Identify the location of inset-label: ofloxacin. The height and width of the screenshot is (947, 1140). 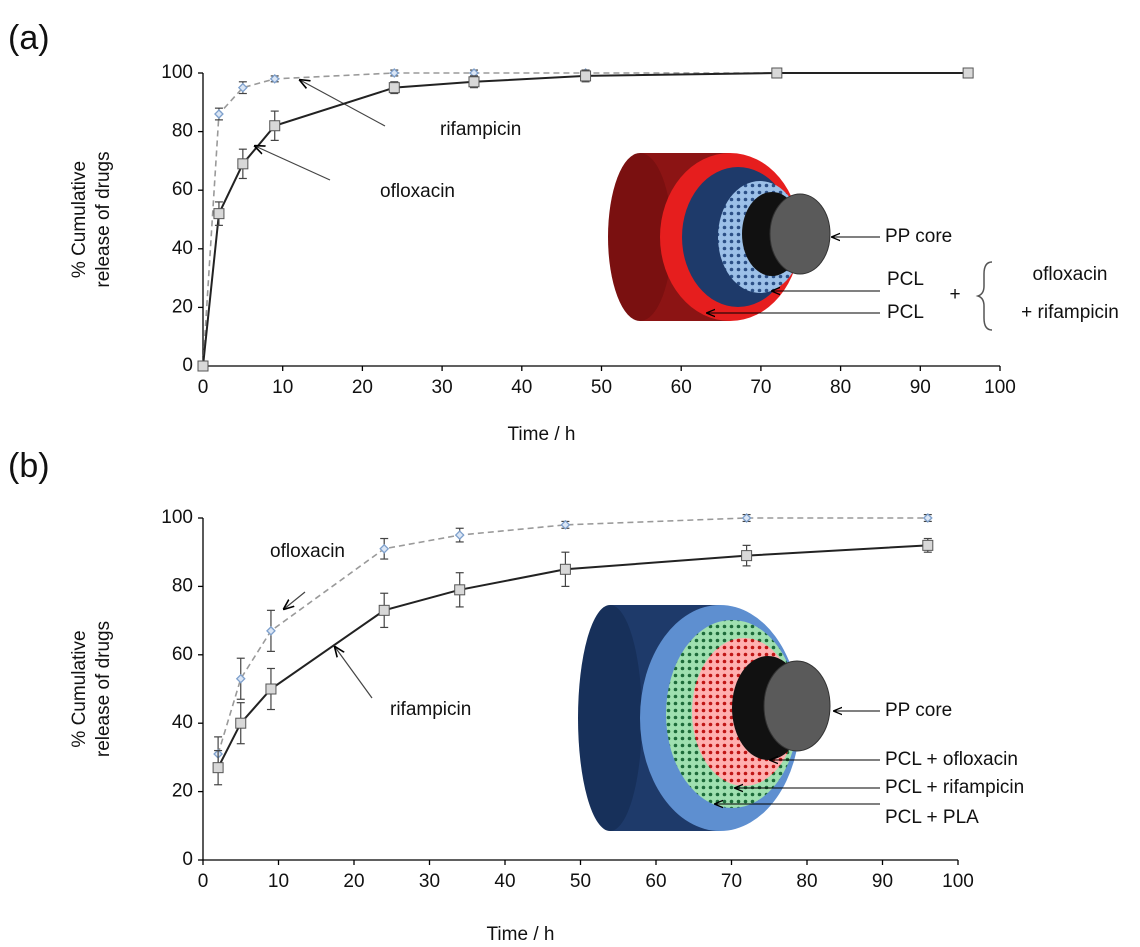
(1070, 274).